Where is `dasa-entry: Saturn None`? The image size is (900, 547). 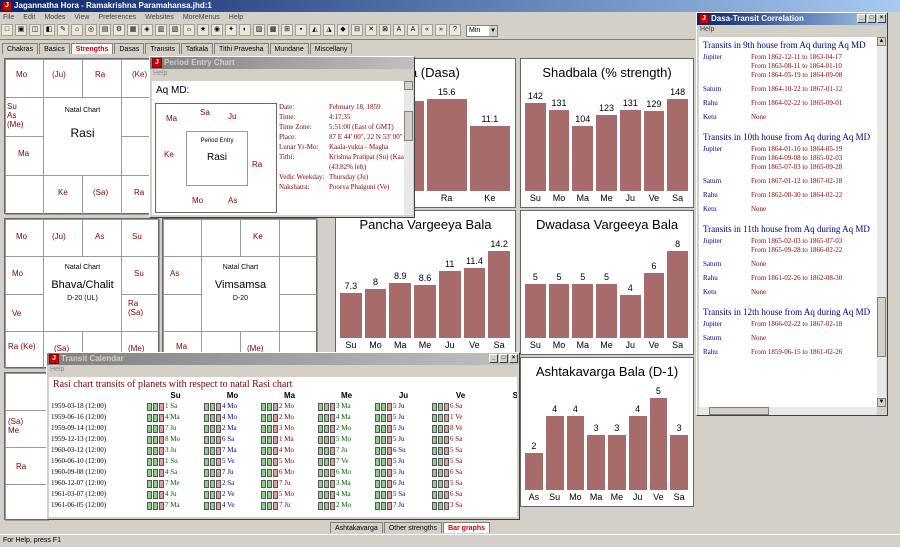
dasa-entry: Saturn None is located at coordinates (788, 264).